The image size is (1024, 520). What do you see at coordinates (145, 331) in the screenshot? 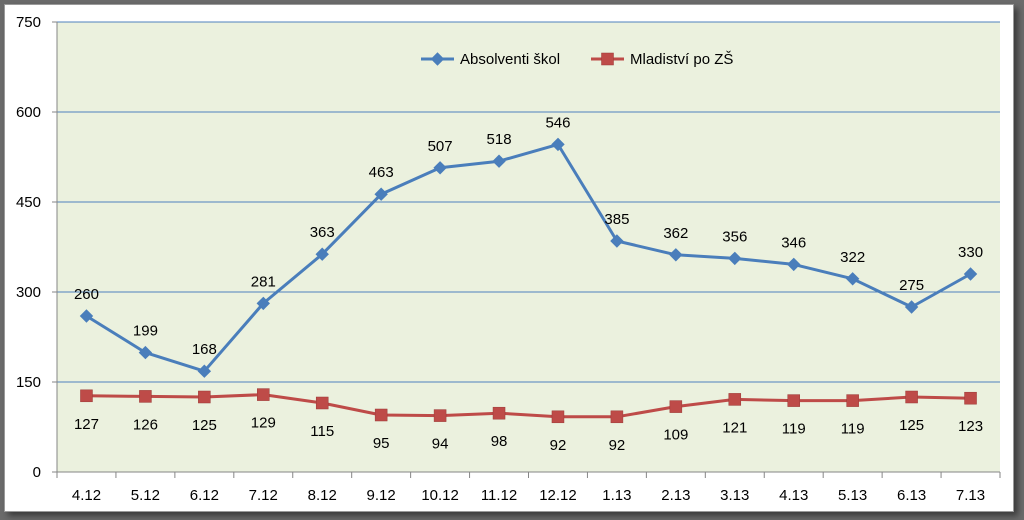
I see `data-label: 199` at bounding box center [145, 331].